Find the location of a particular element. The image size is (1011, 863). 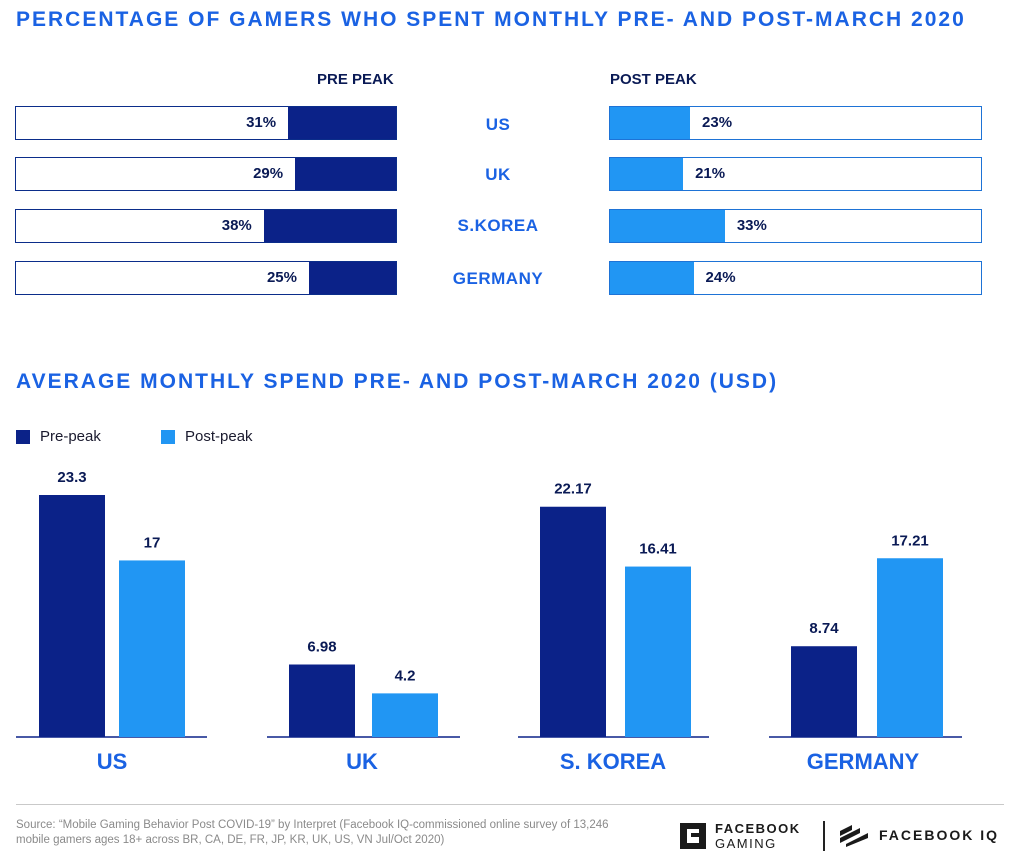

post-peak-value-label: 33% is located at coordinates (751, 225).